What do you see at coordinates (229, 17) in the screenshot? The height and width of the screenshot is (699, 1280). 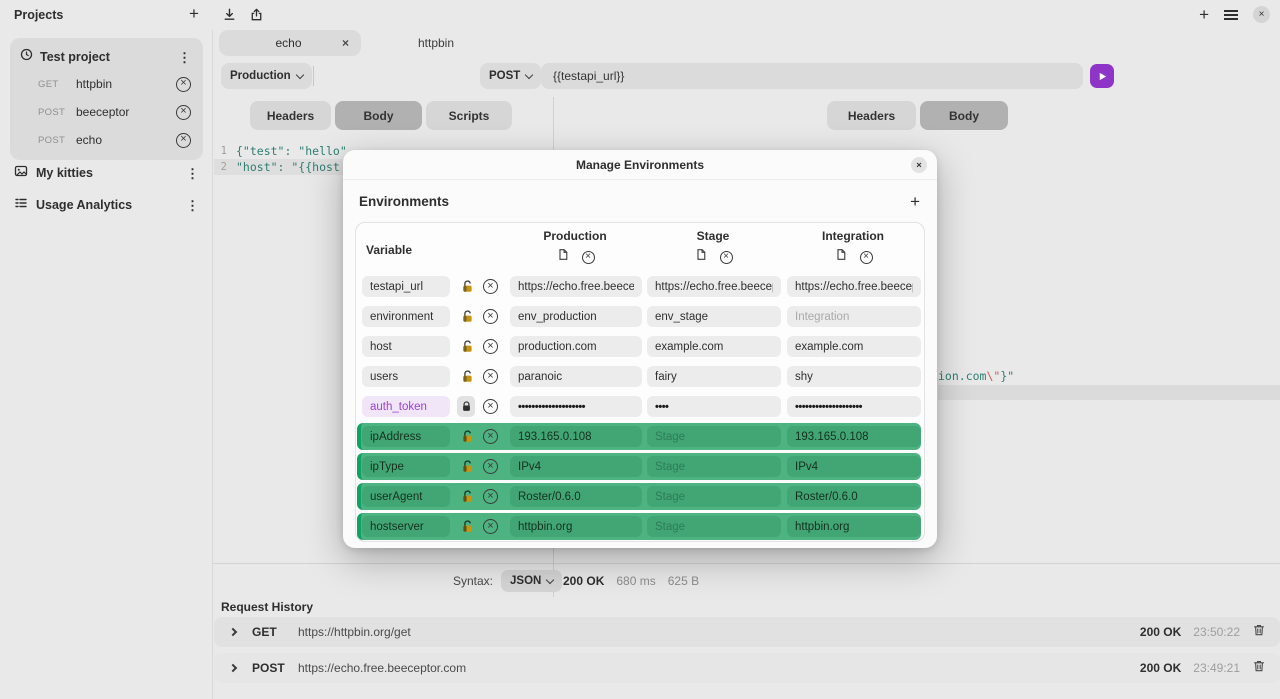 I see `download-icon` at bounding box center [229, 17].